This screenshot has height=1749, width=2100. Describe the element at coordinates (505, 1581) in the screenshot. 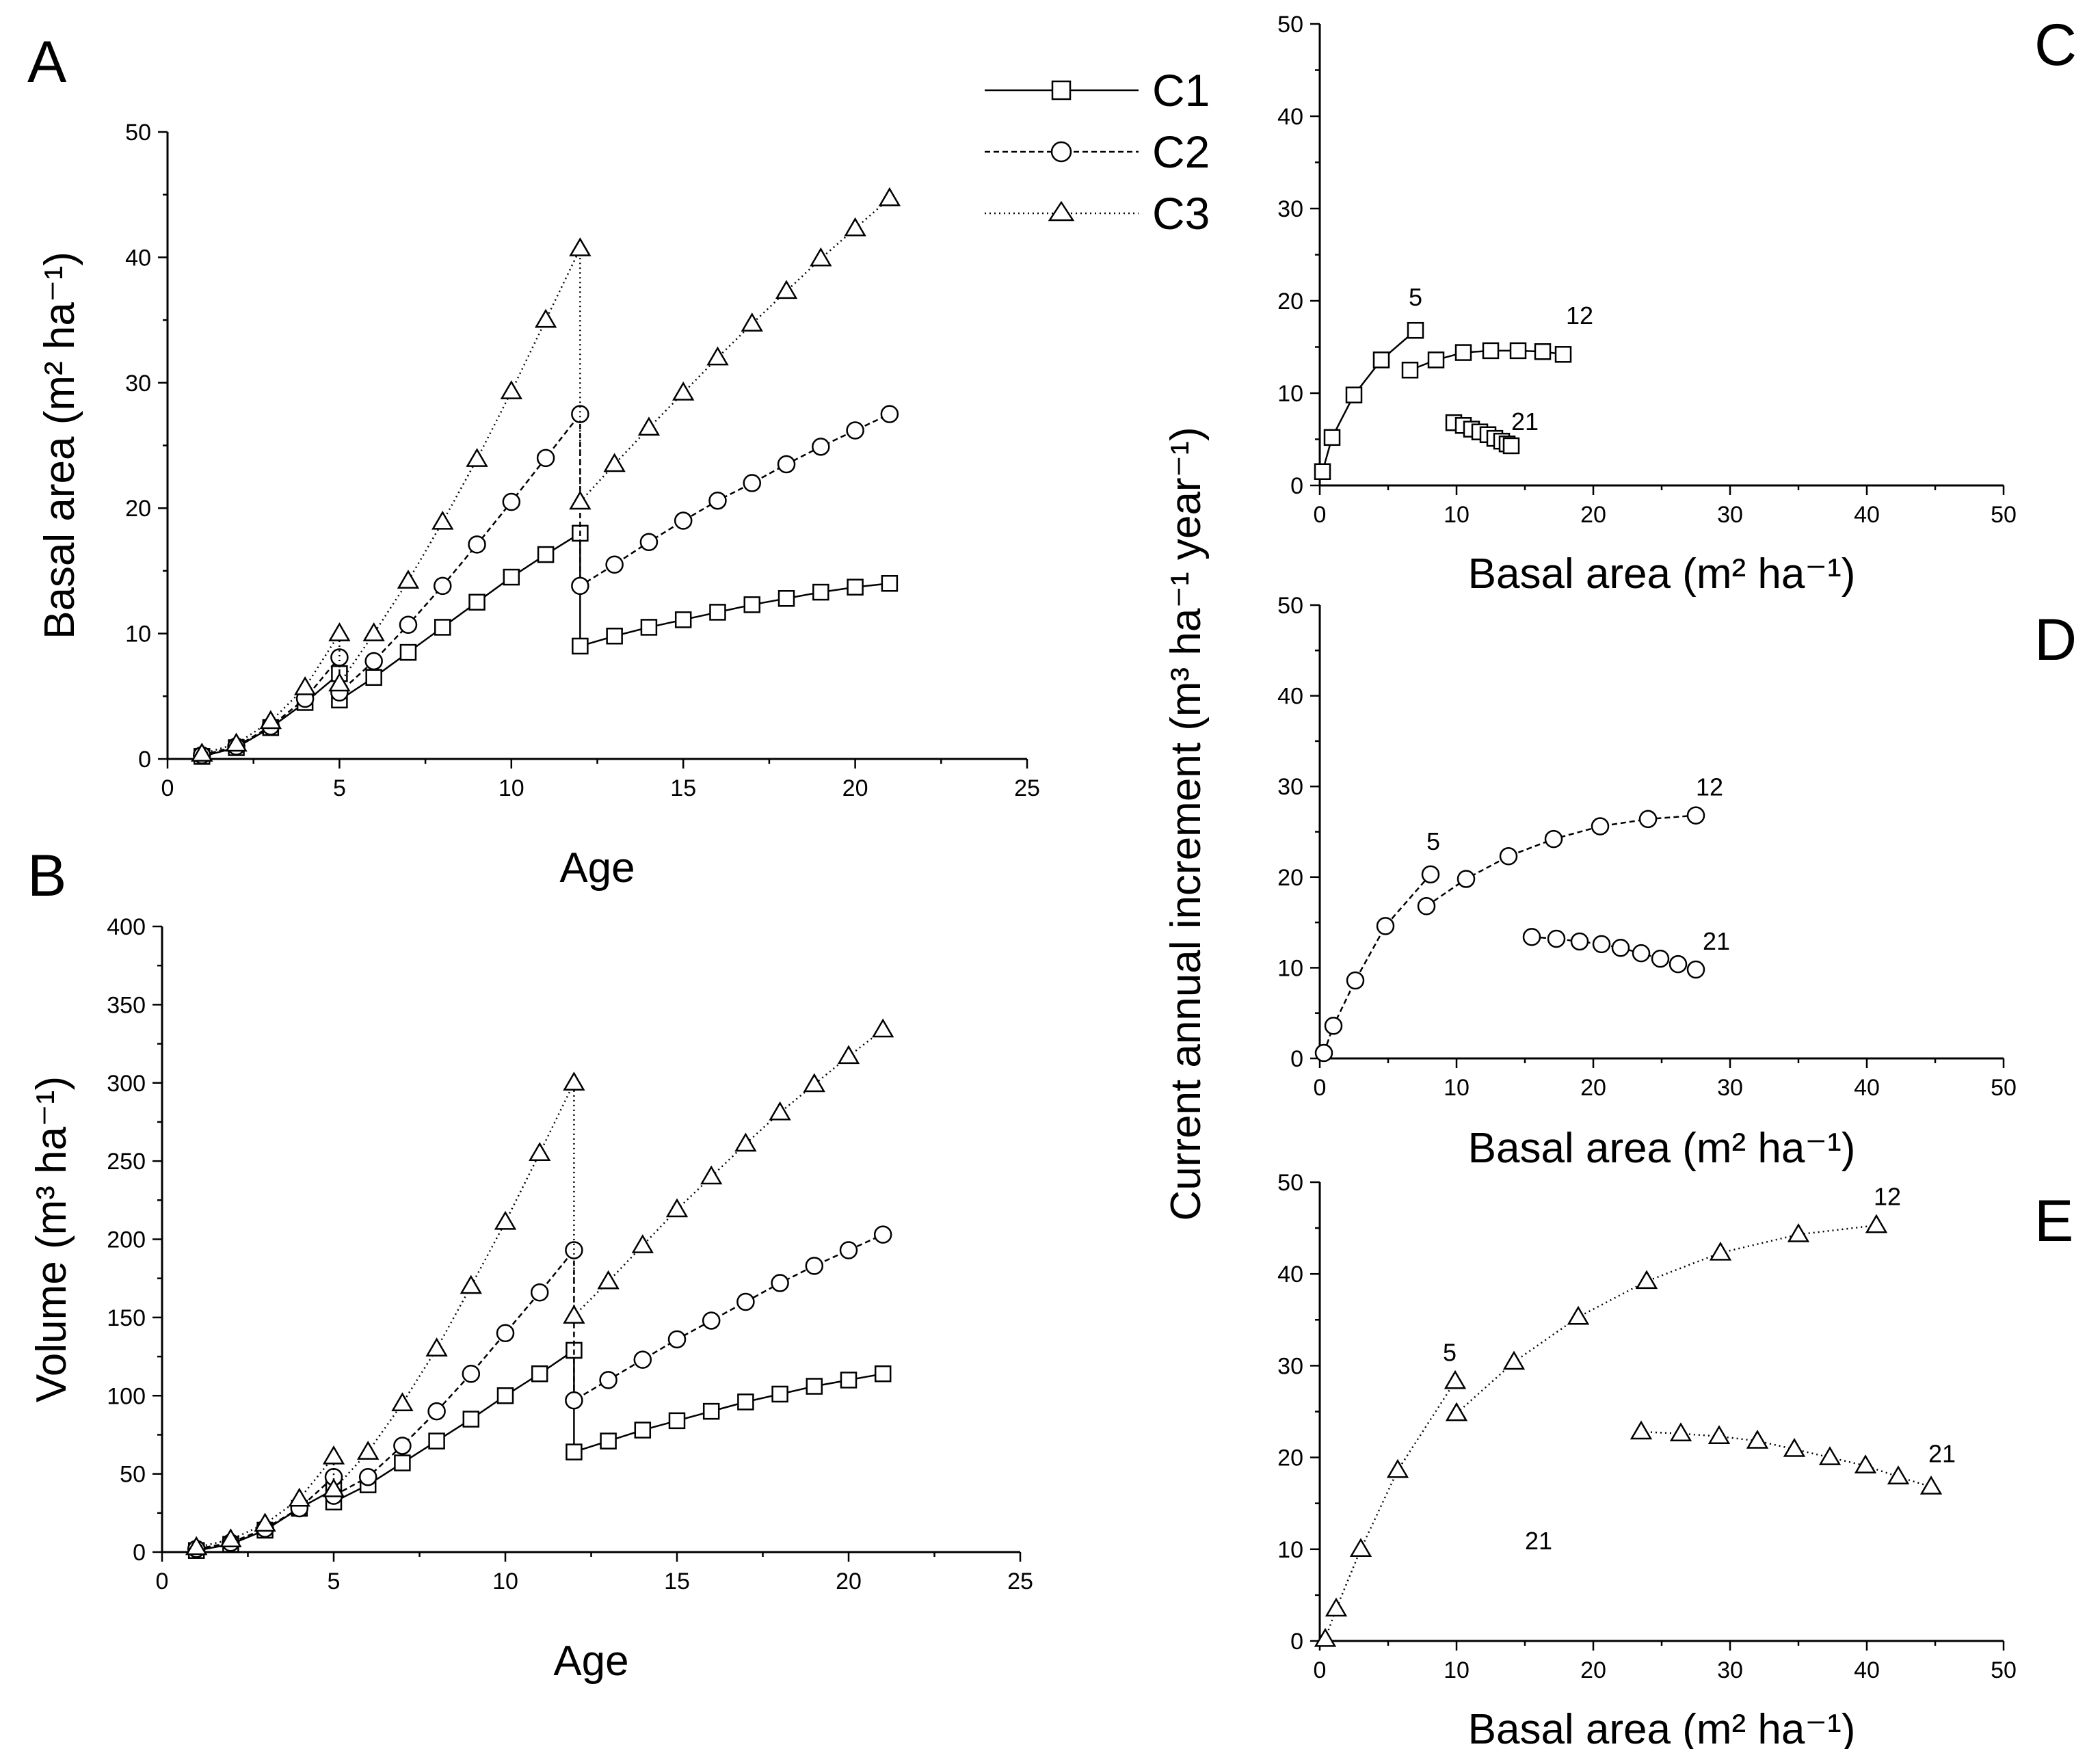

I see `x-tick-label-b: 10` at that location.